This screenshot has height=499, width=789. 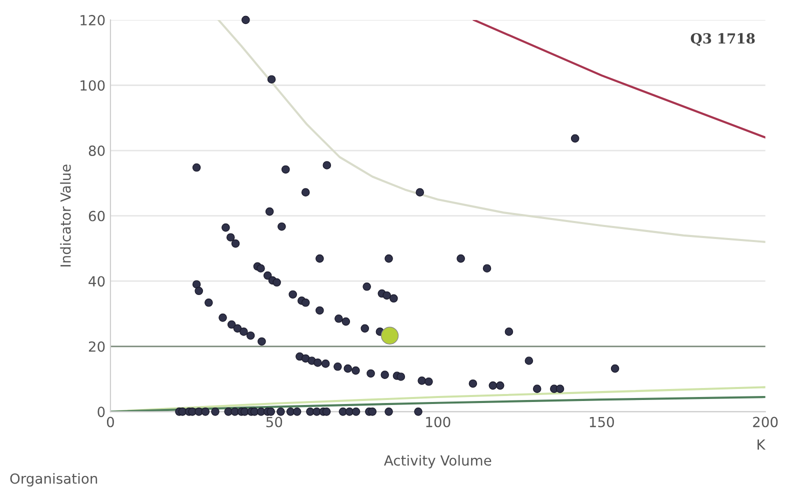 I want to click on y-tick-label: 20, so click(x=96, y=346).